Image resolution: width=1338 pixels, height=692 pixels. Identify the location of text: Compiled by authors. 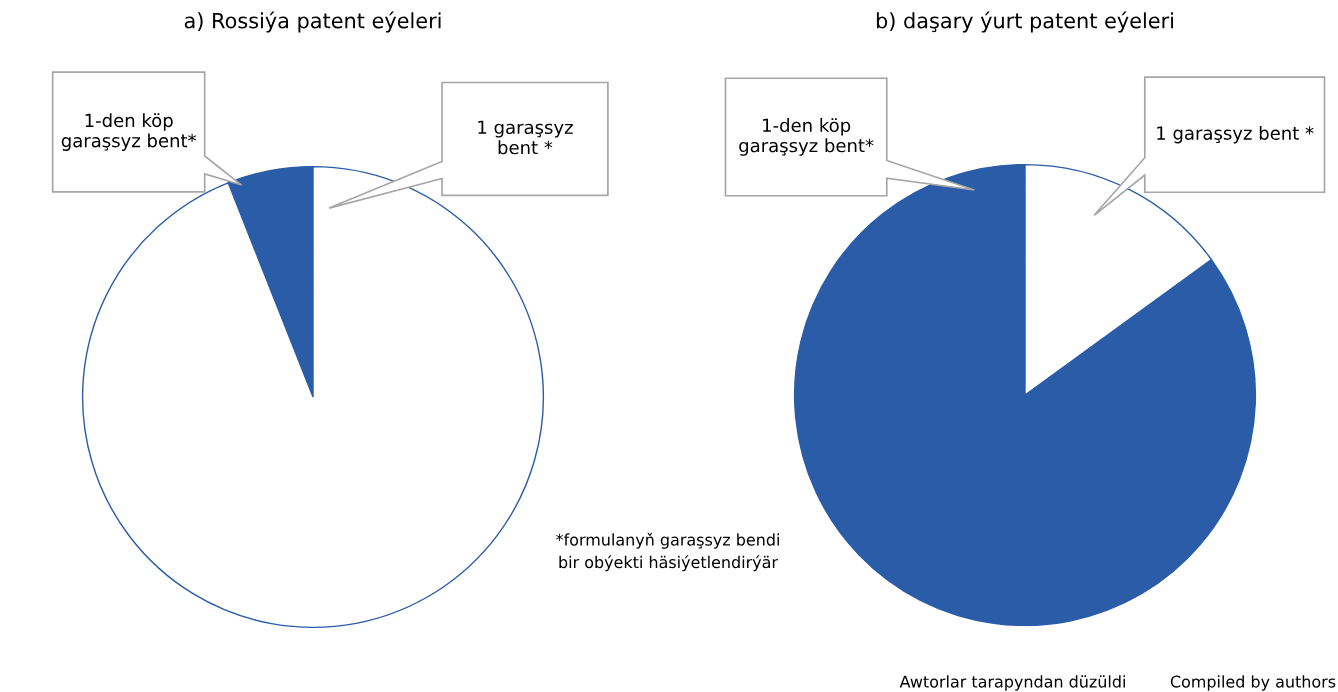
(1253, 683).